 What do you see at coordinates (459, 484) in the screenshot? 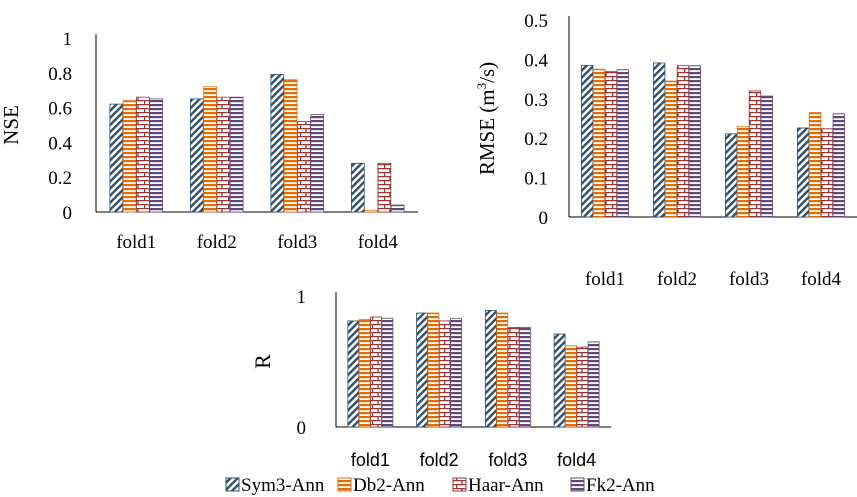
I see `legend-swatch-haar-ann` at bounding box center [459, 484].